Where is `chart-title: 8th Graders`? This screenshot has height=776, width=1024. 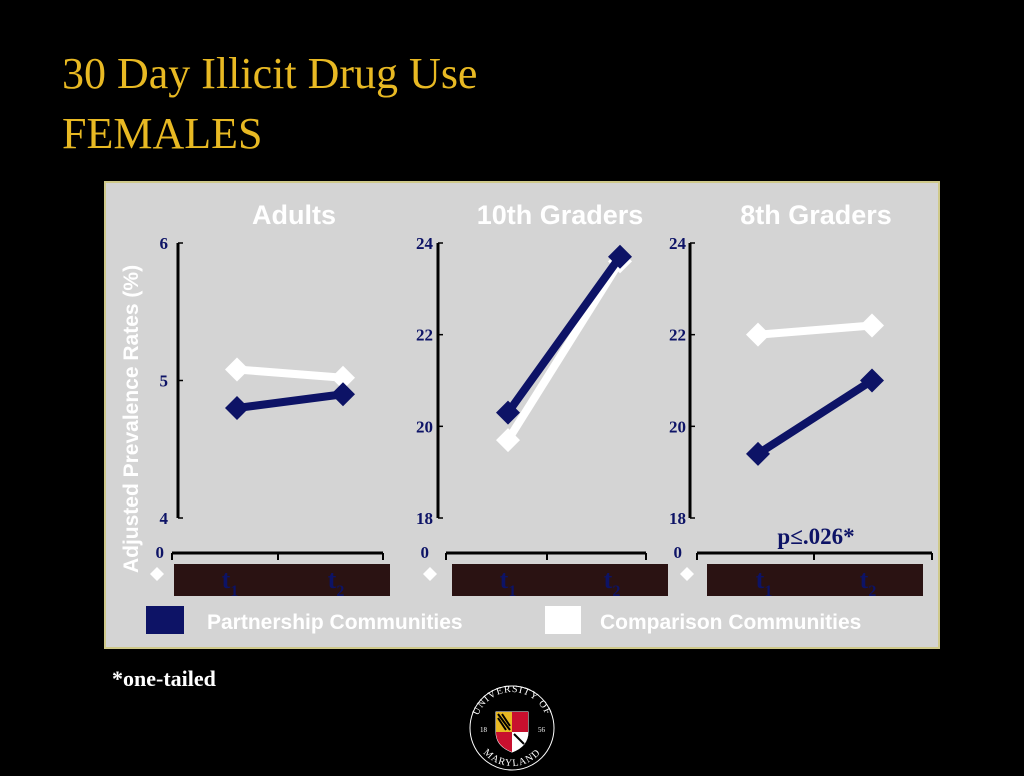 chart-title: 8th Graders is located at coordinates (816, 215).